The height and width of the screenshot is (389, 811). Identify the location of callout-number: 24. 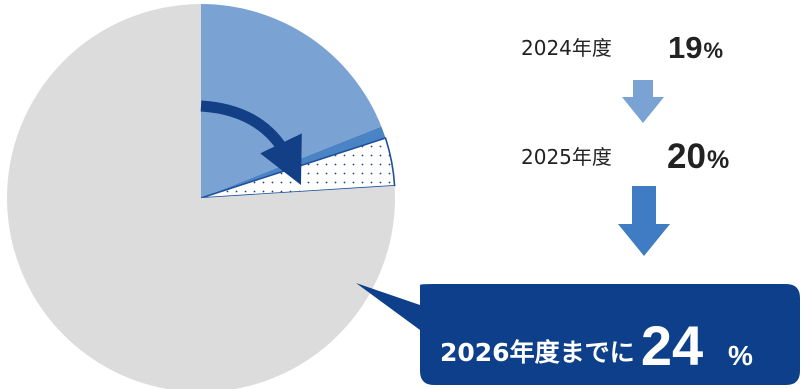
(672, 345).